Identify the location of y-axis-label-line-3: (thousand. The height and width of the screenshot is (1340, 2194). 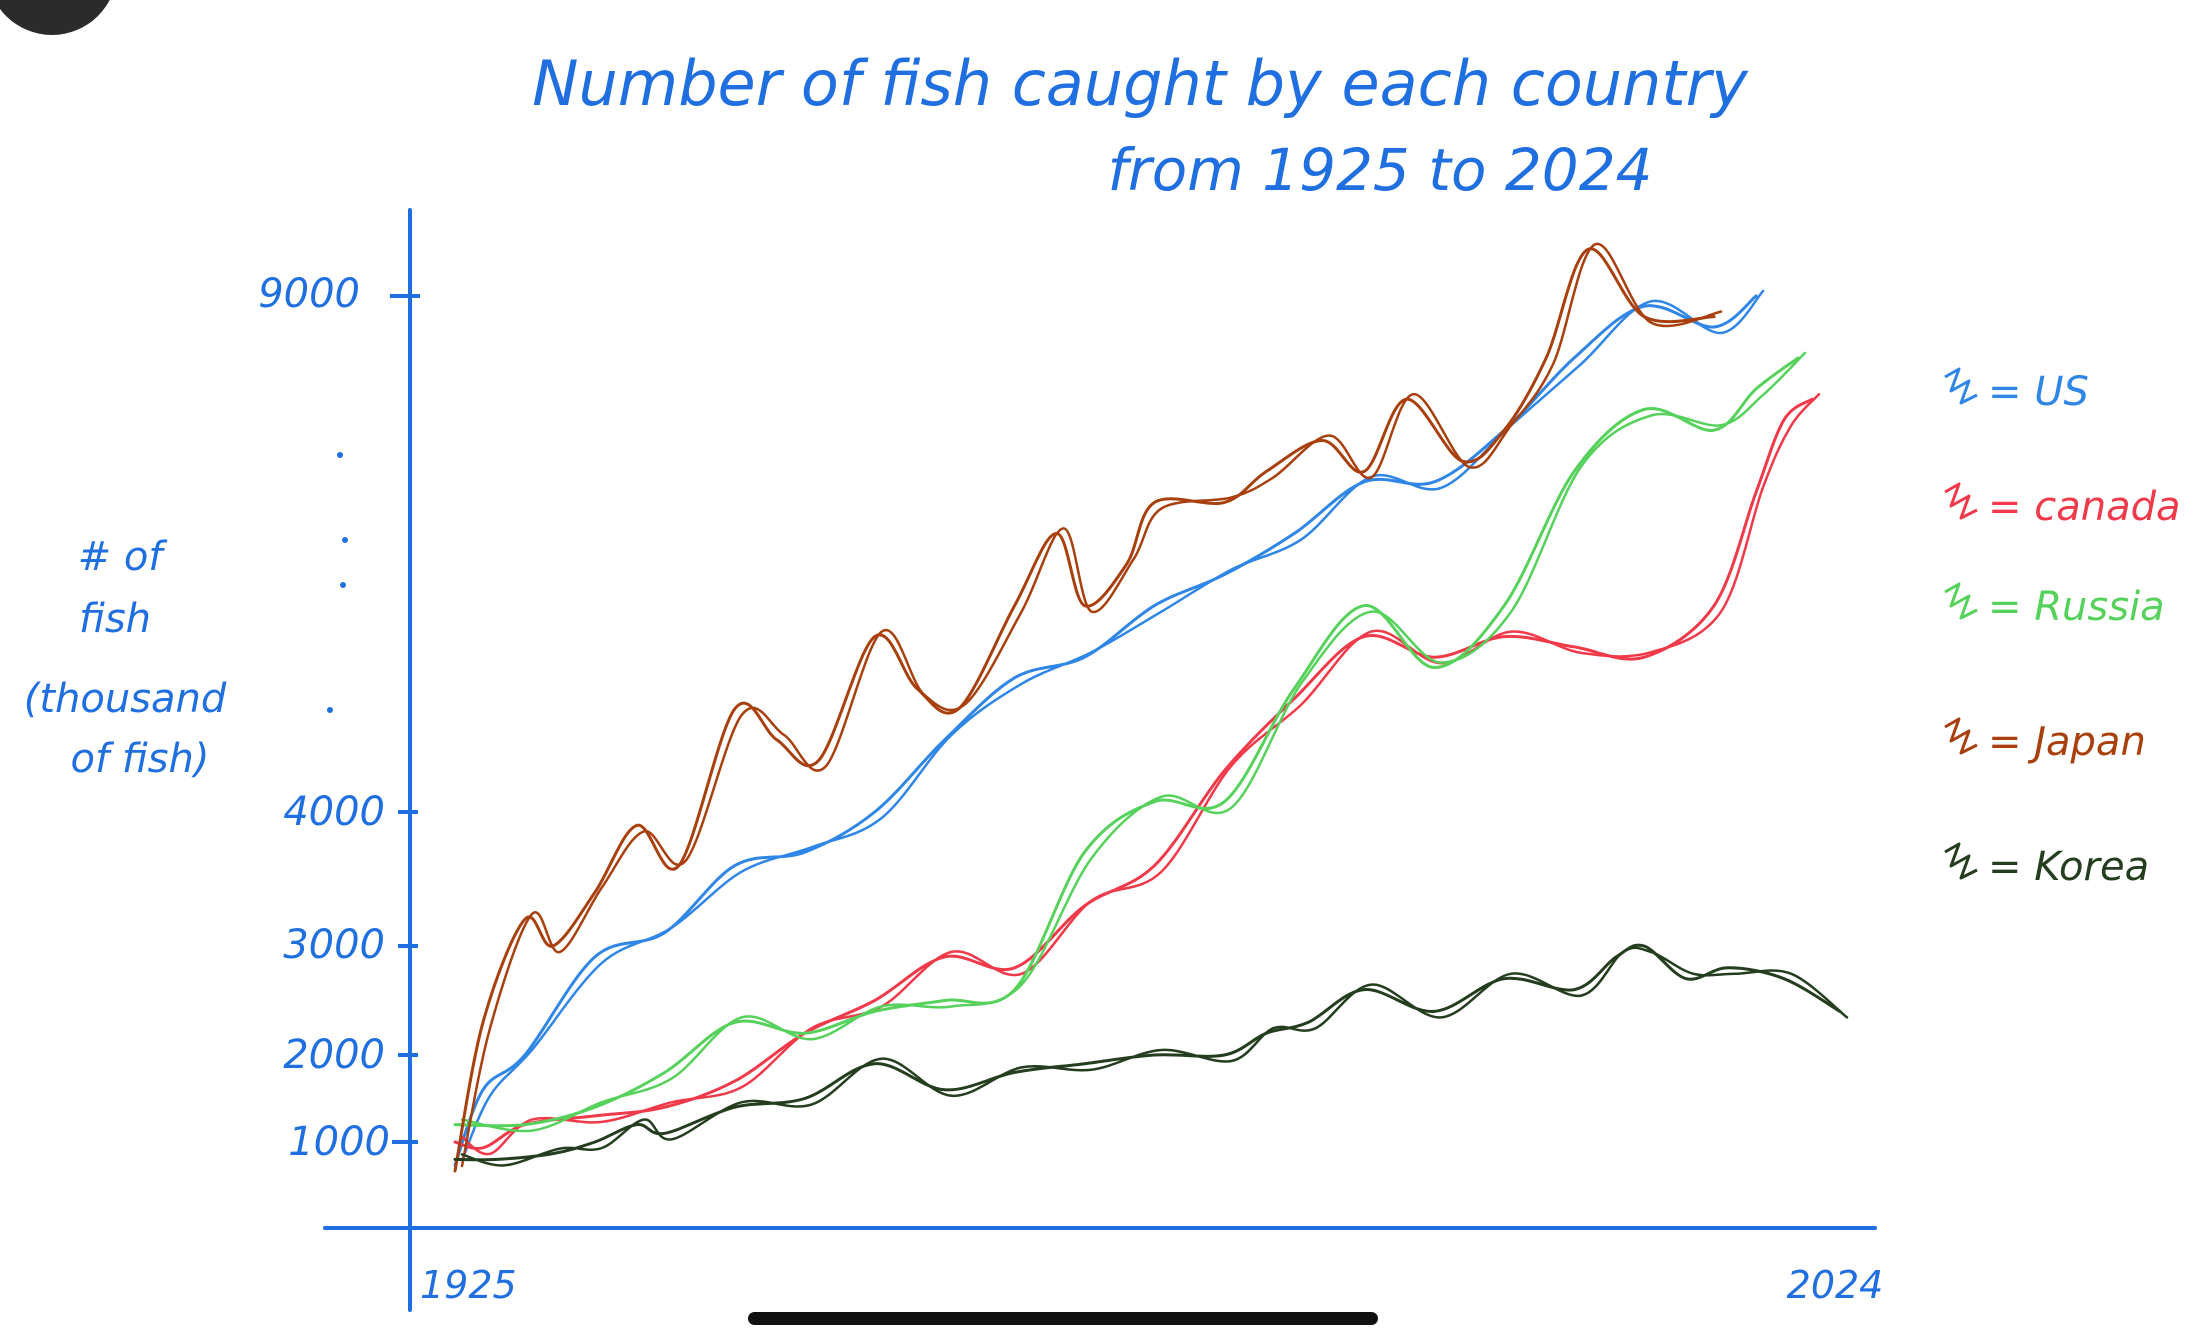
(125, 699).